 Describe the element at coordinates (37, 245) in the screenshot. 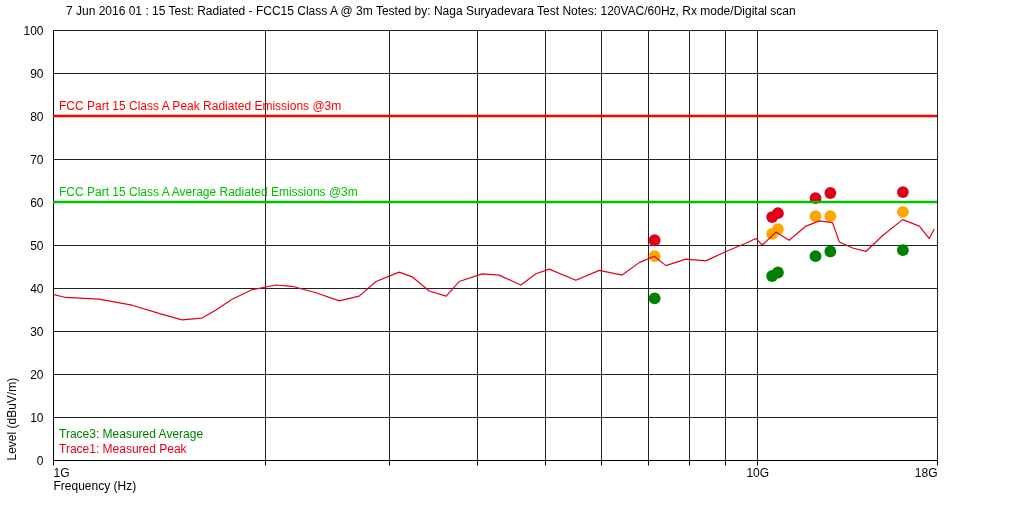

I see `y-tick-label: 50` at that location.